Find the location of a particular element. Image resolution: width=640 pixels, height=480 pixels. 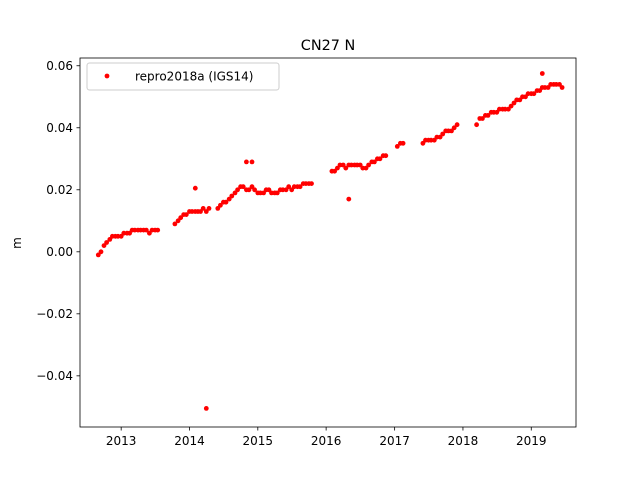

x-tick-label: 2013 is located at coordinates (121, 441).